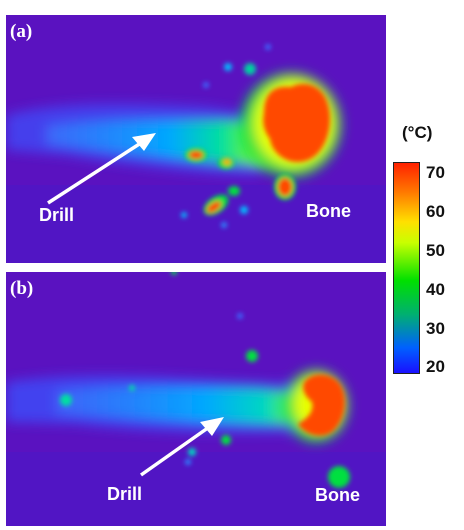  Describe the element at coordinates (57, 215) in the screenshot. I see `drill-label-a: Drill` at that location.